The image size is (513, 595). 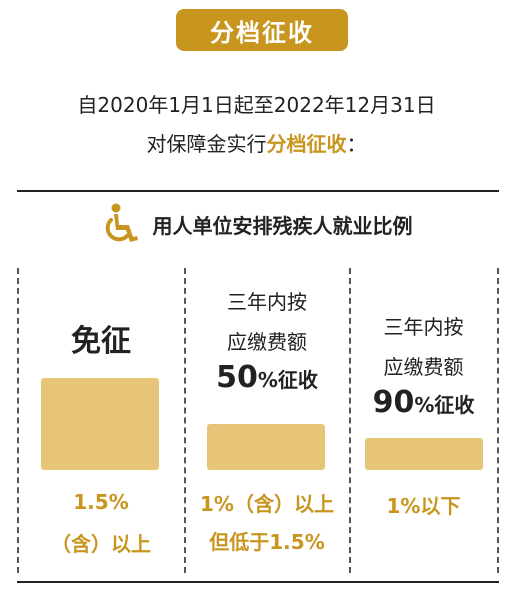 What do you see at coordinates (237, 377) in the screenshot?
I see `col2-percent-number: 50` at bounding box center [237, 377].